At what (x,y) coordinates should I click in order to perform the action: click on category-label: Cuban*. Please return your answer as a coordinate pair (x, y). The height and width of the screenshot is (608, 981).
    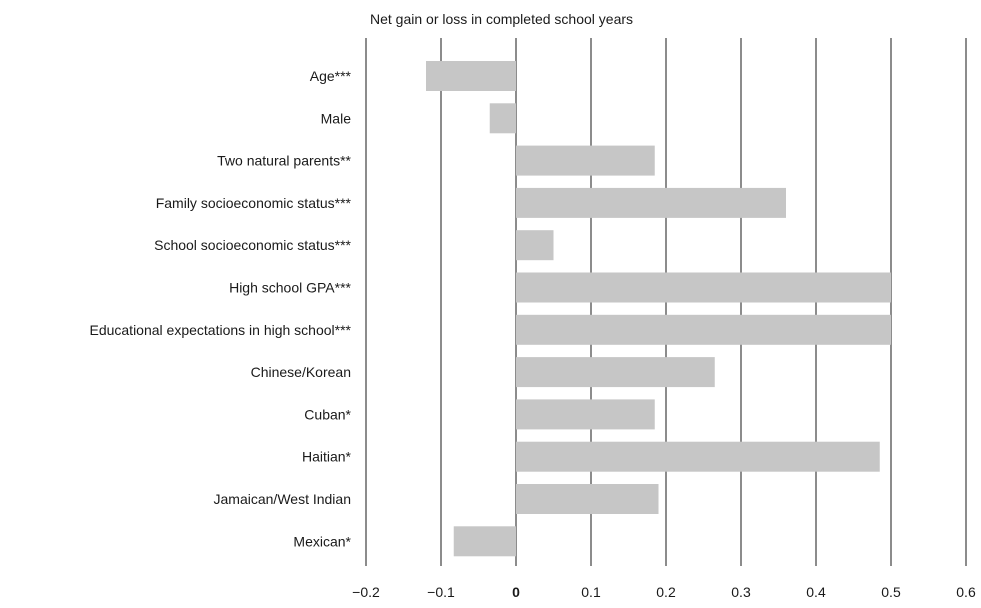
    Looking at the image, I should click on (327, 414).